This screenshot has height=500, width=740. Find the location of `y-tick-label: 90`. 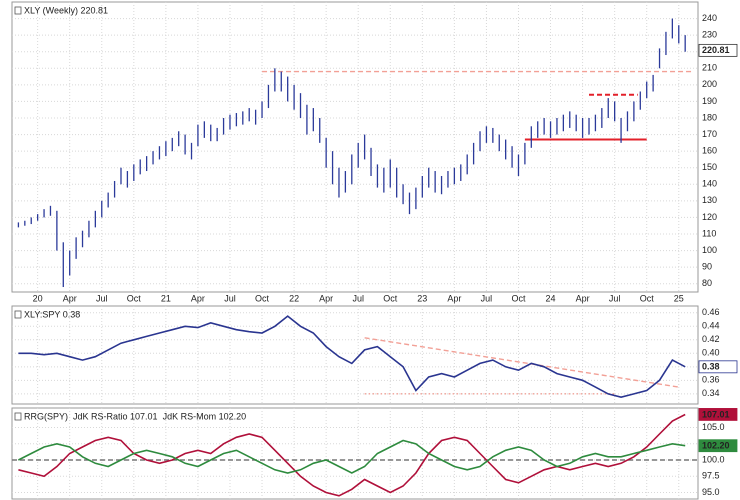

y-tick-label: 90 is located at coordinates (707, 267).